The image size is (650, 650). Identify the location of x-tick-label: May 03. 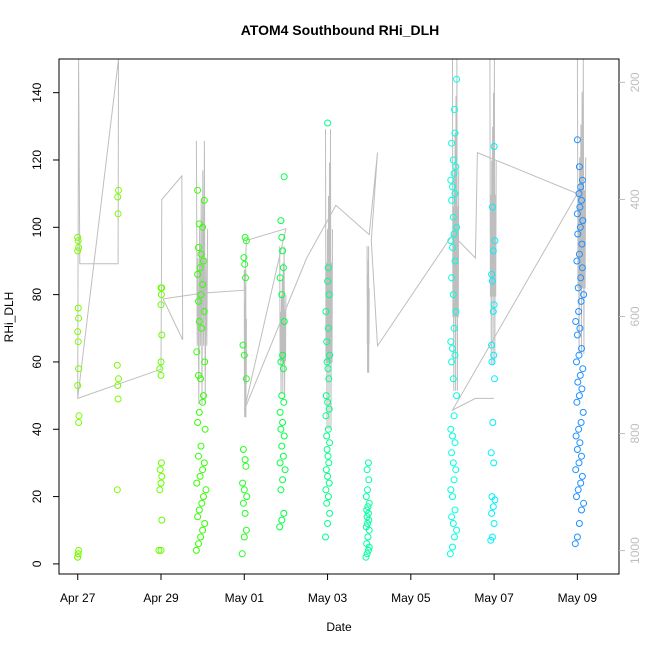
(328, 598).